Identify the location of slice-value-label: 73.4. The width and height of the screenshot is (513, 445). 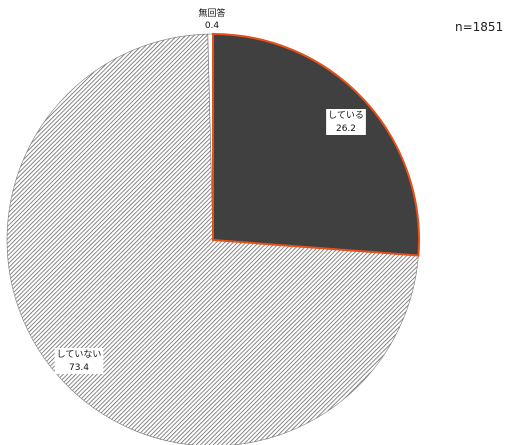
(79, 368).